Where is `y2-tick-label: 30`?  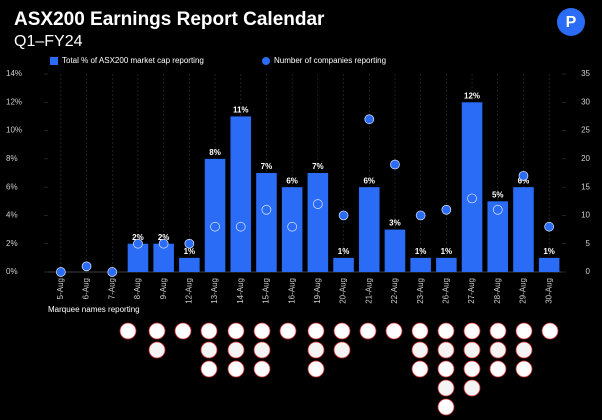
y2-tick-label: 30 is located at coordinates (585, 101).